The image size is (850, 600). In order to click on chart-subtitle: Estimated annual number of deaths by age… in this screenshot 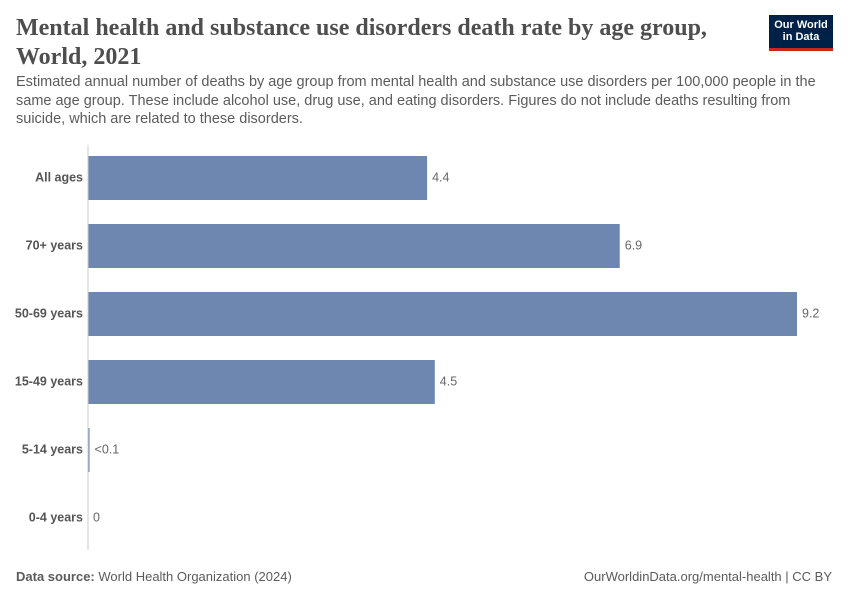, I will do `click(416, 100)`.